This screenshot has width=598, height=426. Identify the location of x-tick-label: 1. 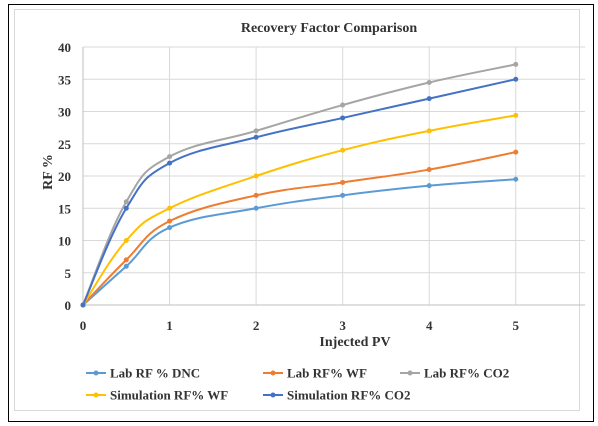
(169, 325).